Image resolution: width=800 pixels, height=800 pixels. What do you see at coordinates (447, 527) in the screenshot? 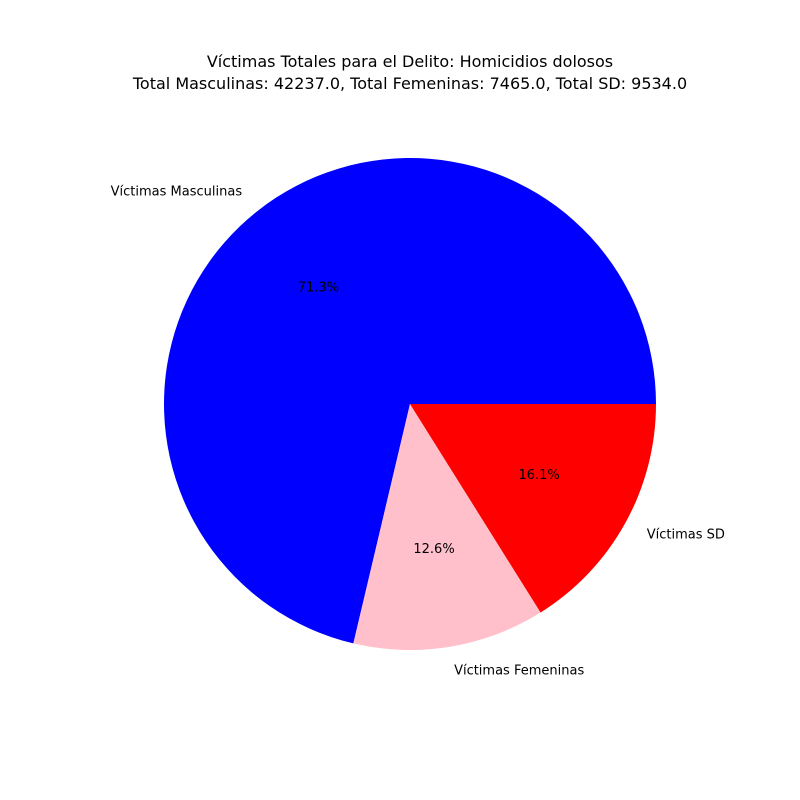
I see `pie-slice-victimas-femeninas` at bounding box center [447, 527].